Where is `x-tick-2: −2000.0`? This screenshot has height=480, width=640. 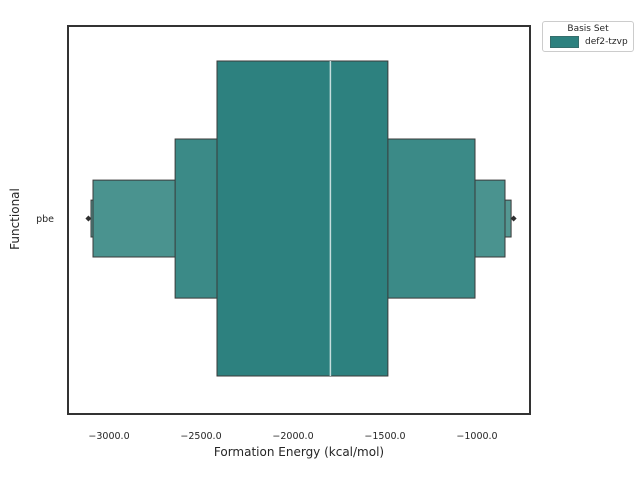 x-tick-2: −2000.0 is located at coordinates (293, 436).